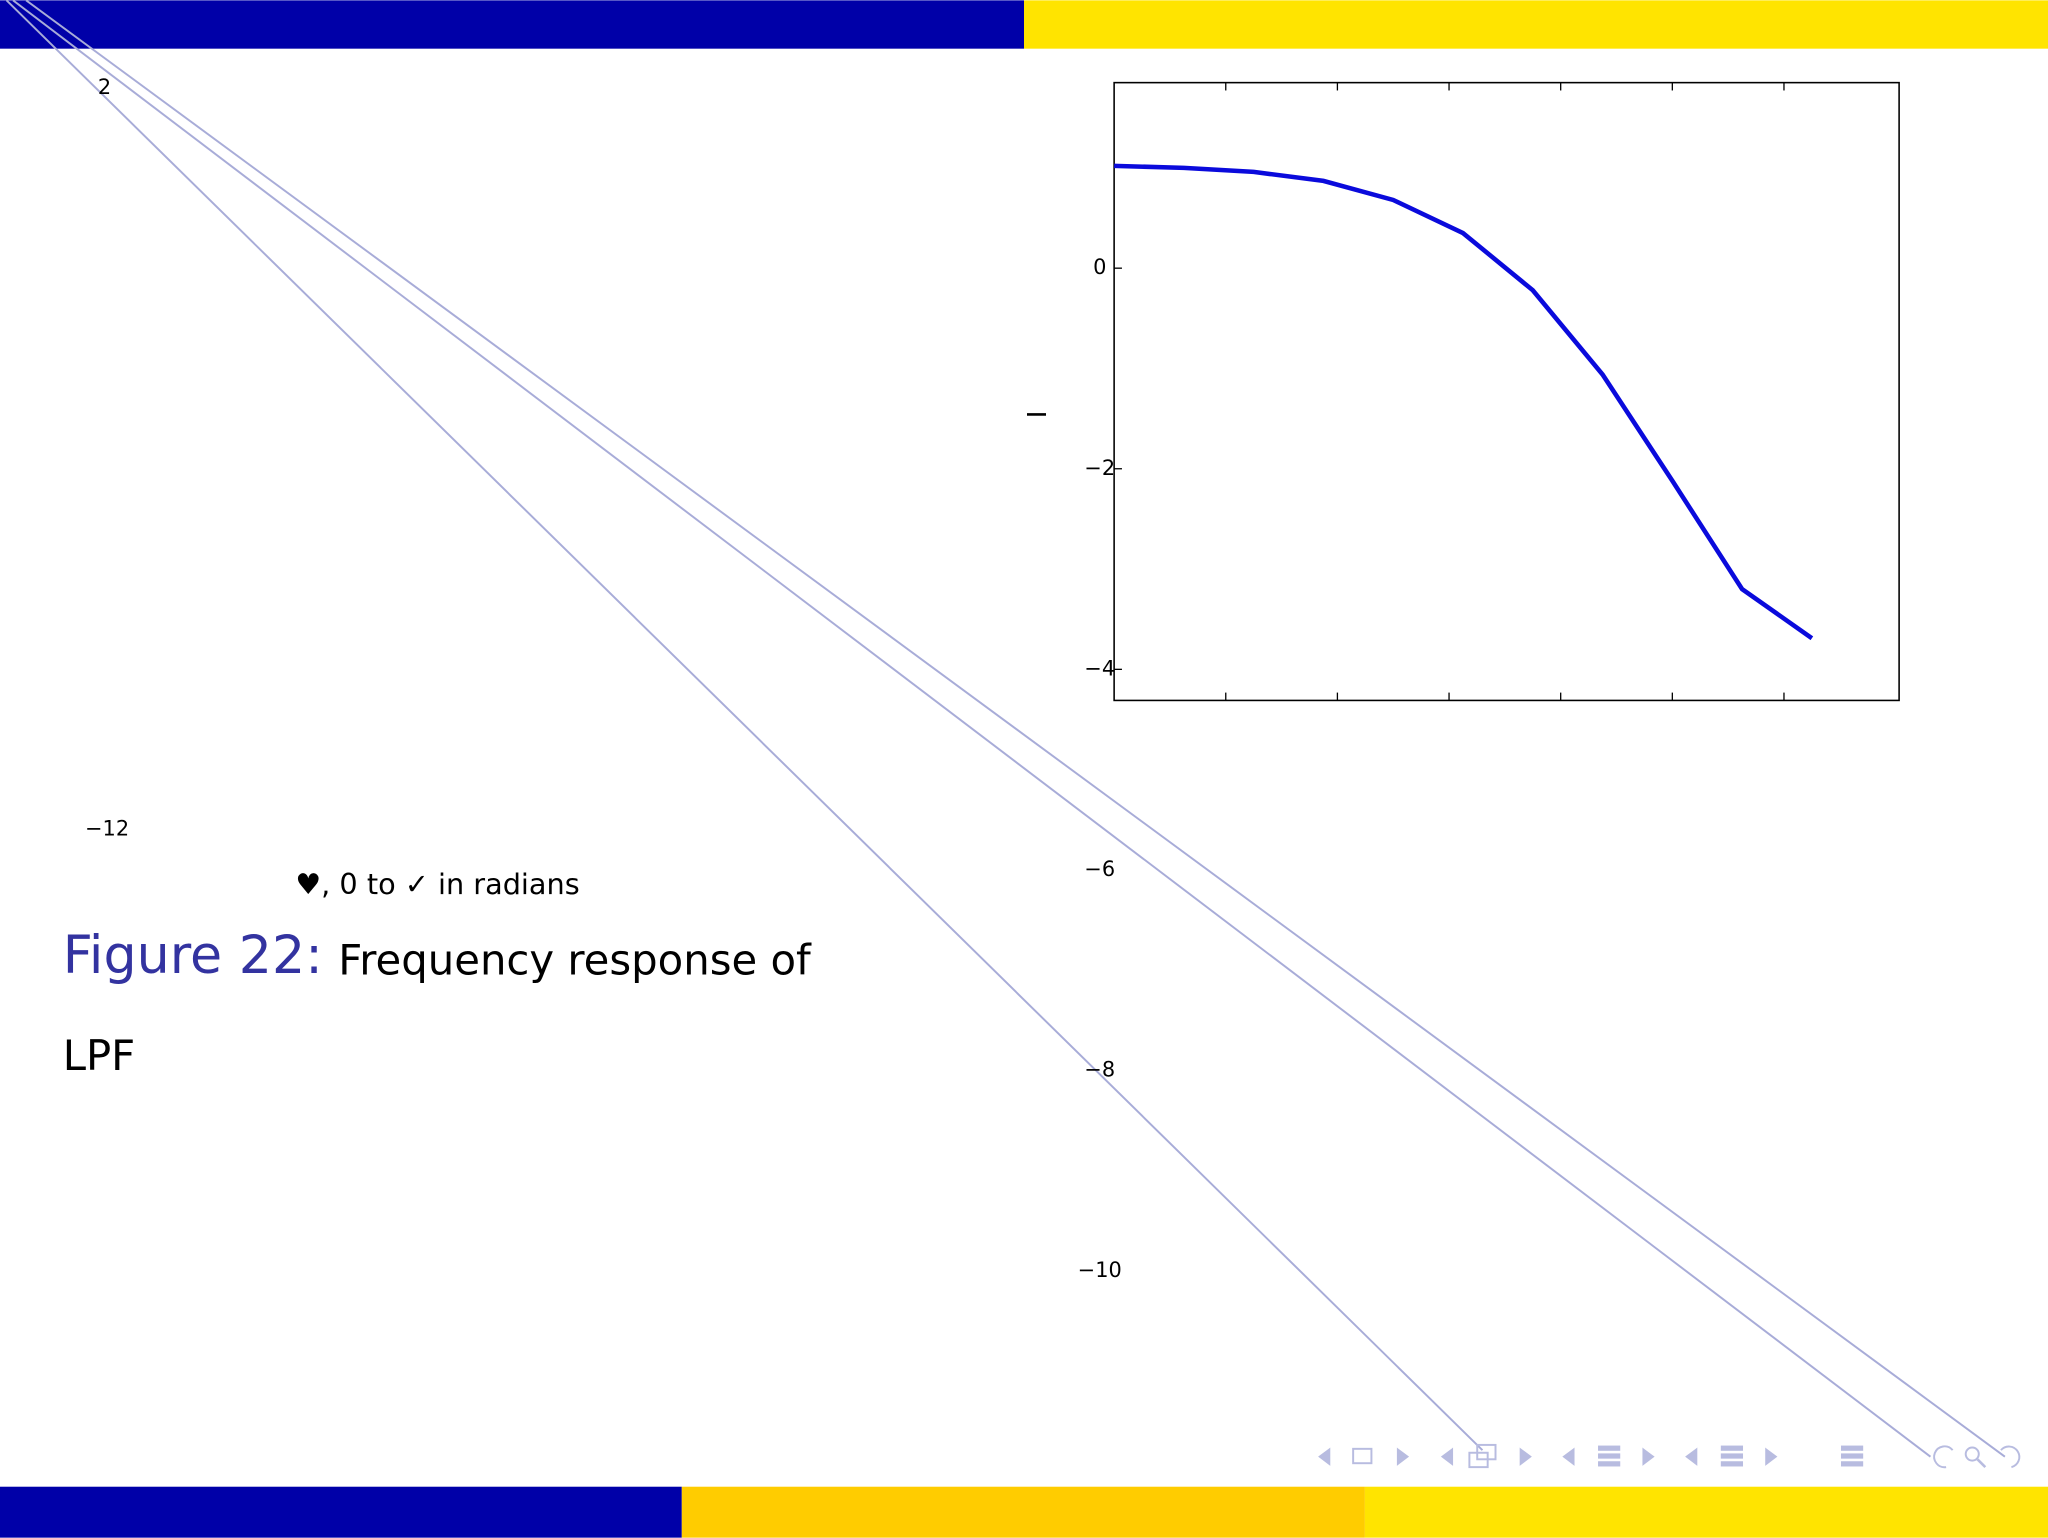  Describe the element at coordinates (575, 959) in the screenshot. I see `caption-text: Frequency response of` at that location.